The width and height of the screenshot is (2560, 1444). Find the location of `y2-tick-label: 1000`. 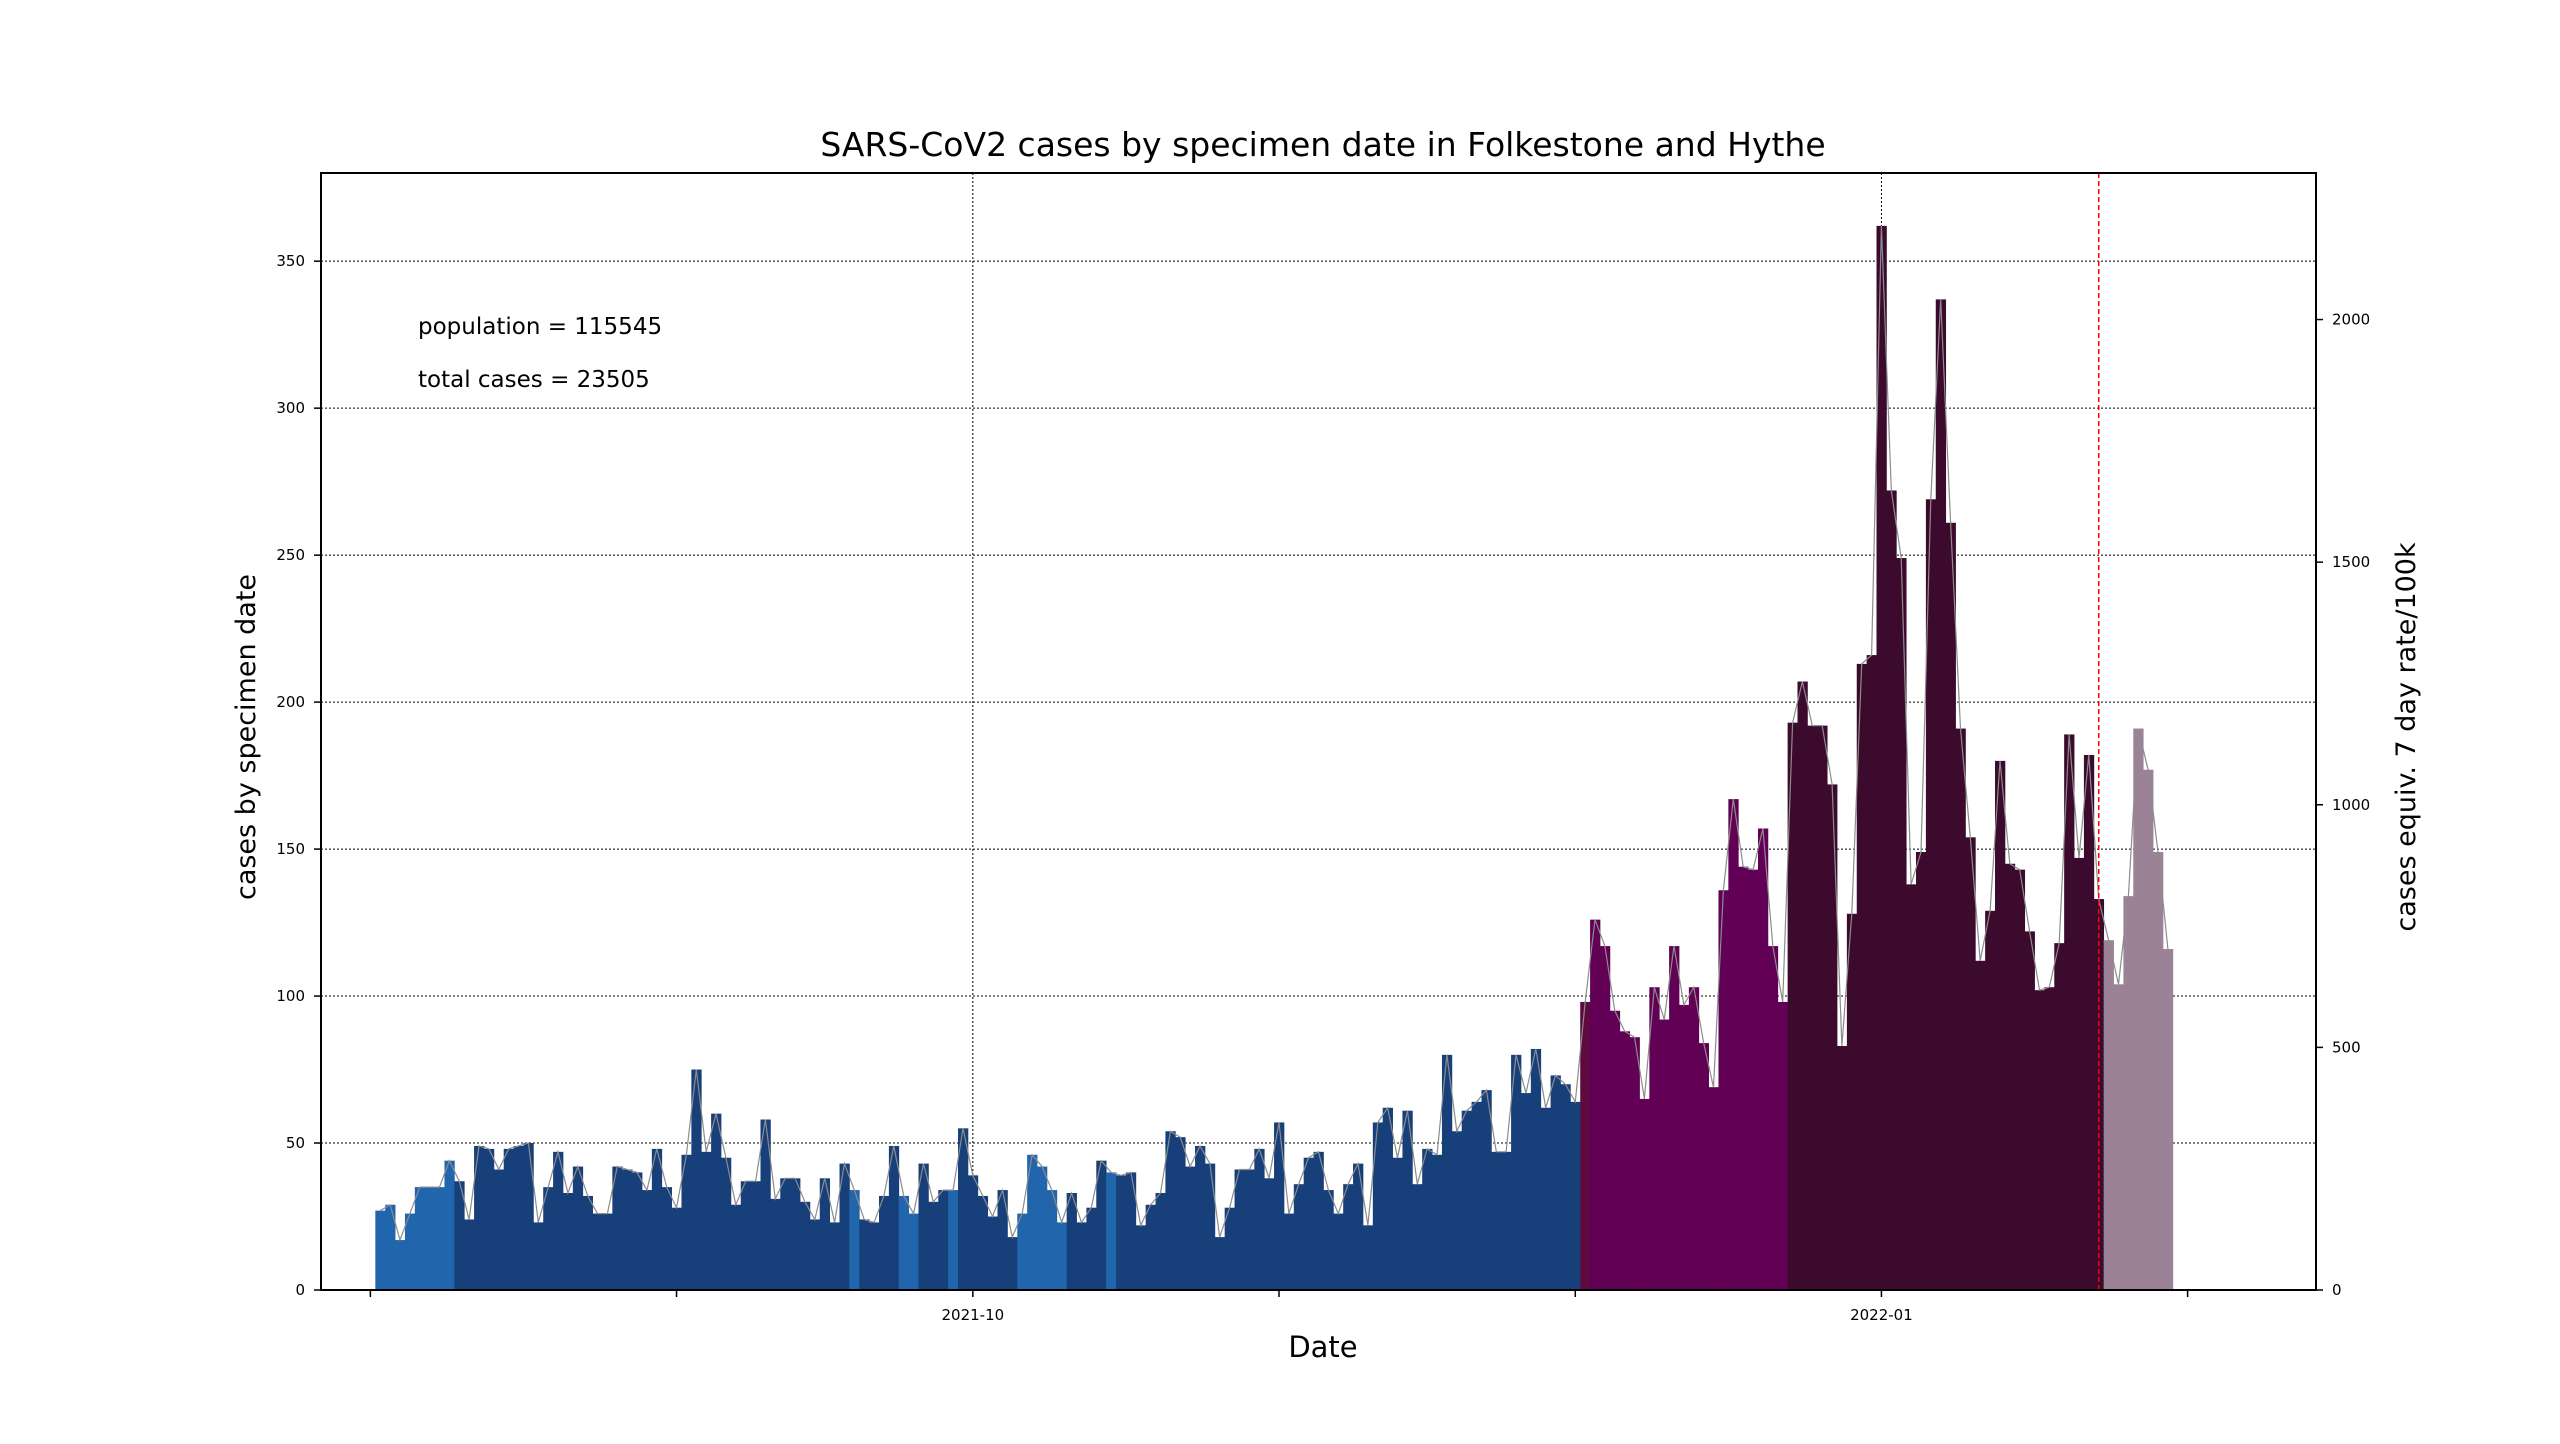

y2-tick-label: 1000 is located at coordinates (2351, 805).